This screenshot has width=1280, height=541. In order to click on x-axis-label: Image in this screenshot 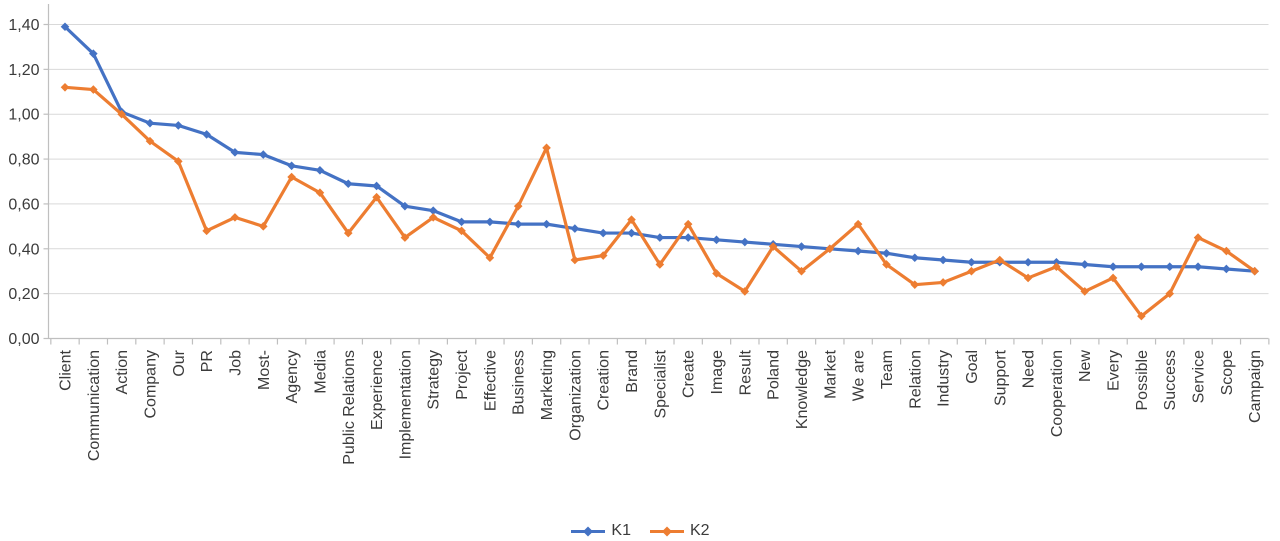, I will do `click(717, 372)`.